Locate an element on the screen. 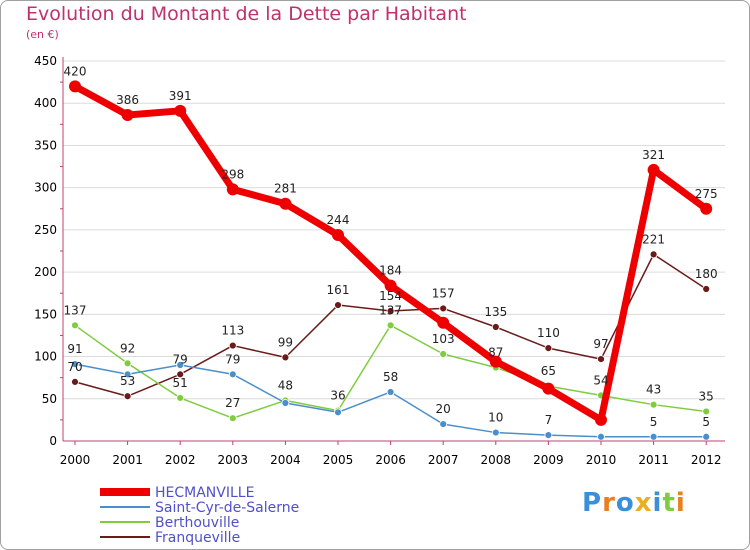 Image resolution: width=750 pixels, height=550 pixels. chart-subtitle: (en €) is located at coordinates (42, 34).